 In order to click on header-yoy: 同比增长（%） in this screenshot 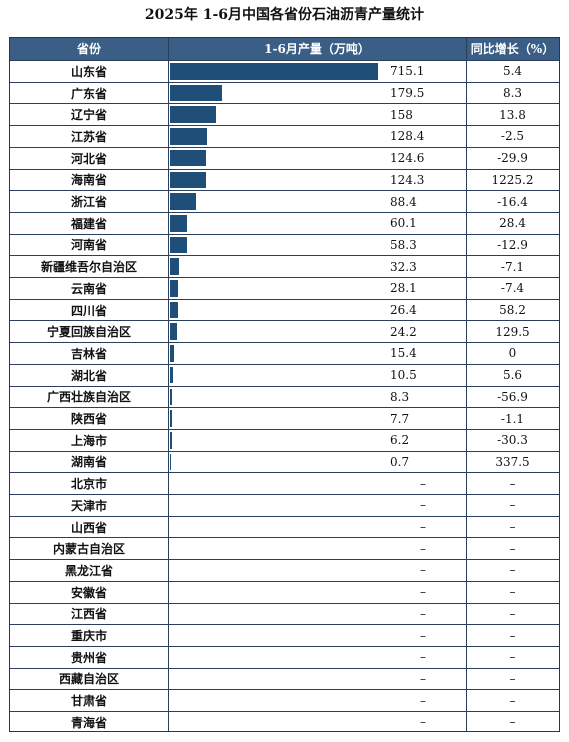, I will do `click(512, 49)`.